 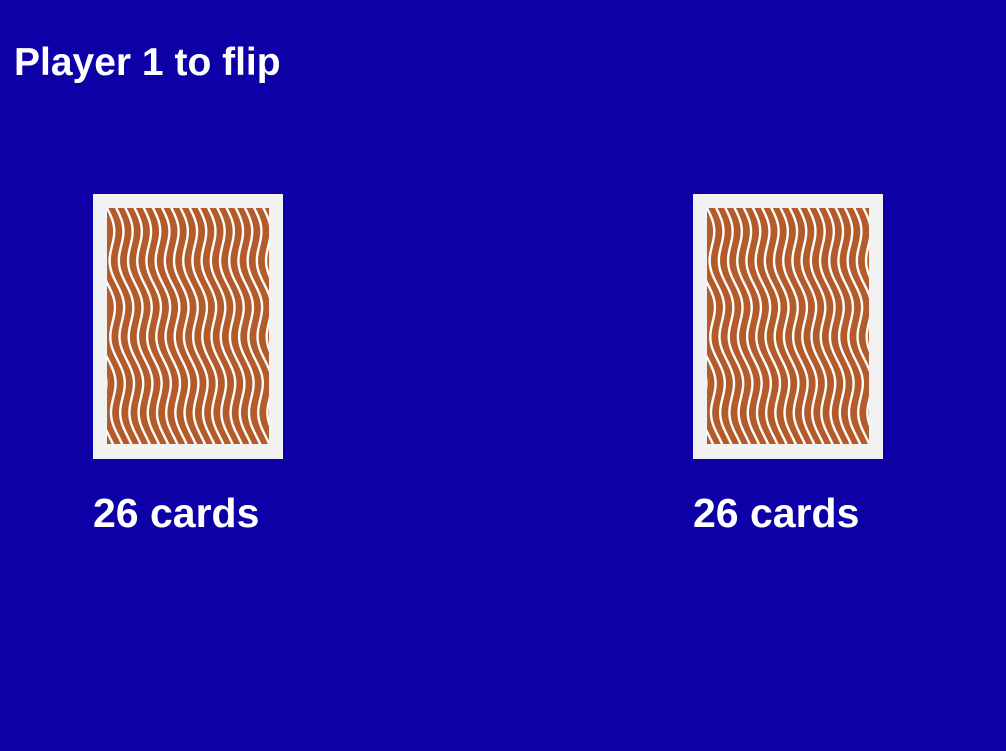 I want to click on player-2-deck, so click(x=788, y=326).